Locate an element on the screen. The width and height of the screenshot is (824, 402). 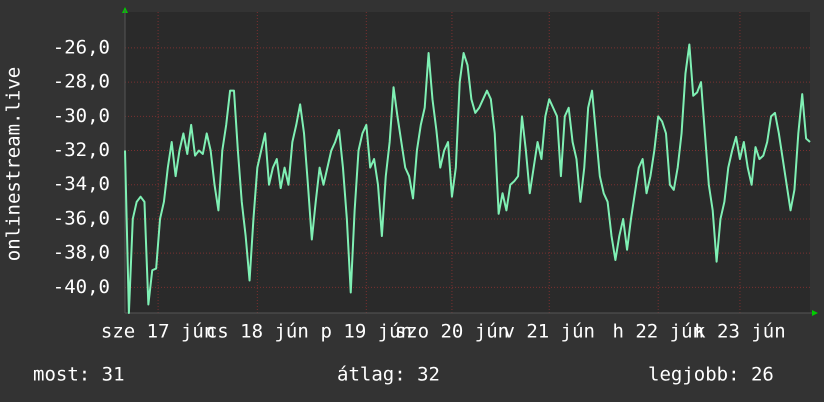
stat-current: most: 31 is located at coordinates (79, 375).